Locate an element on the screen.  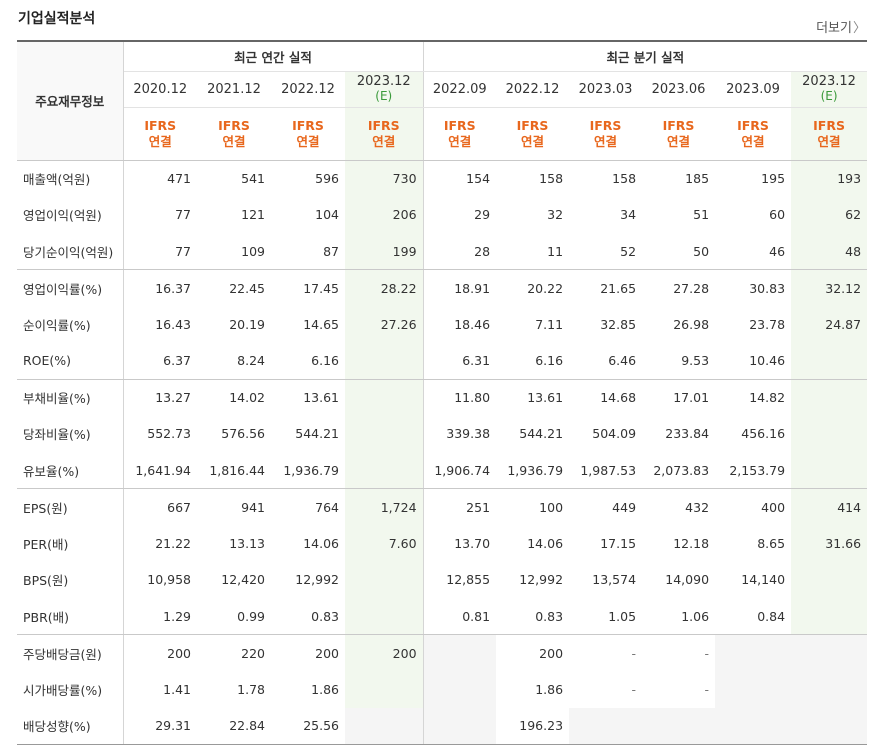
table-cell: 941 is located at coordinates (253, 507).